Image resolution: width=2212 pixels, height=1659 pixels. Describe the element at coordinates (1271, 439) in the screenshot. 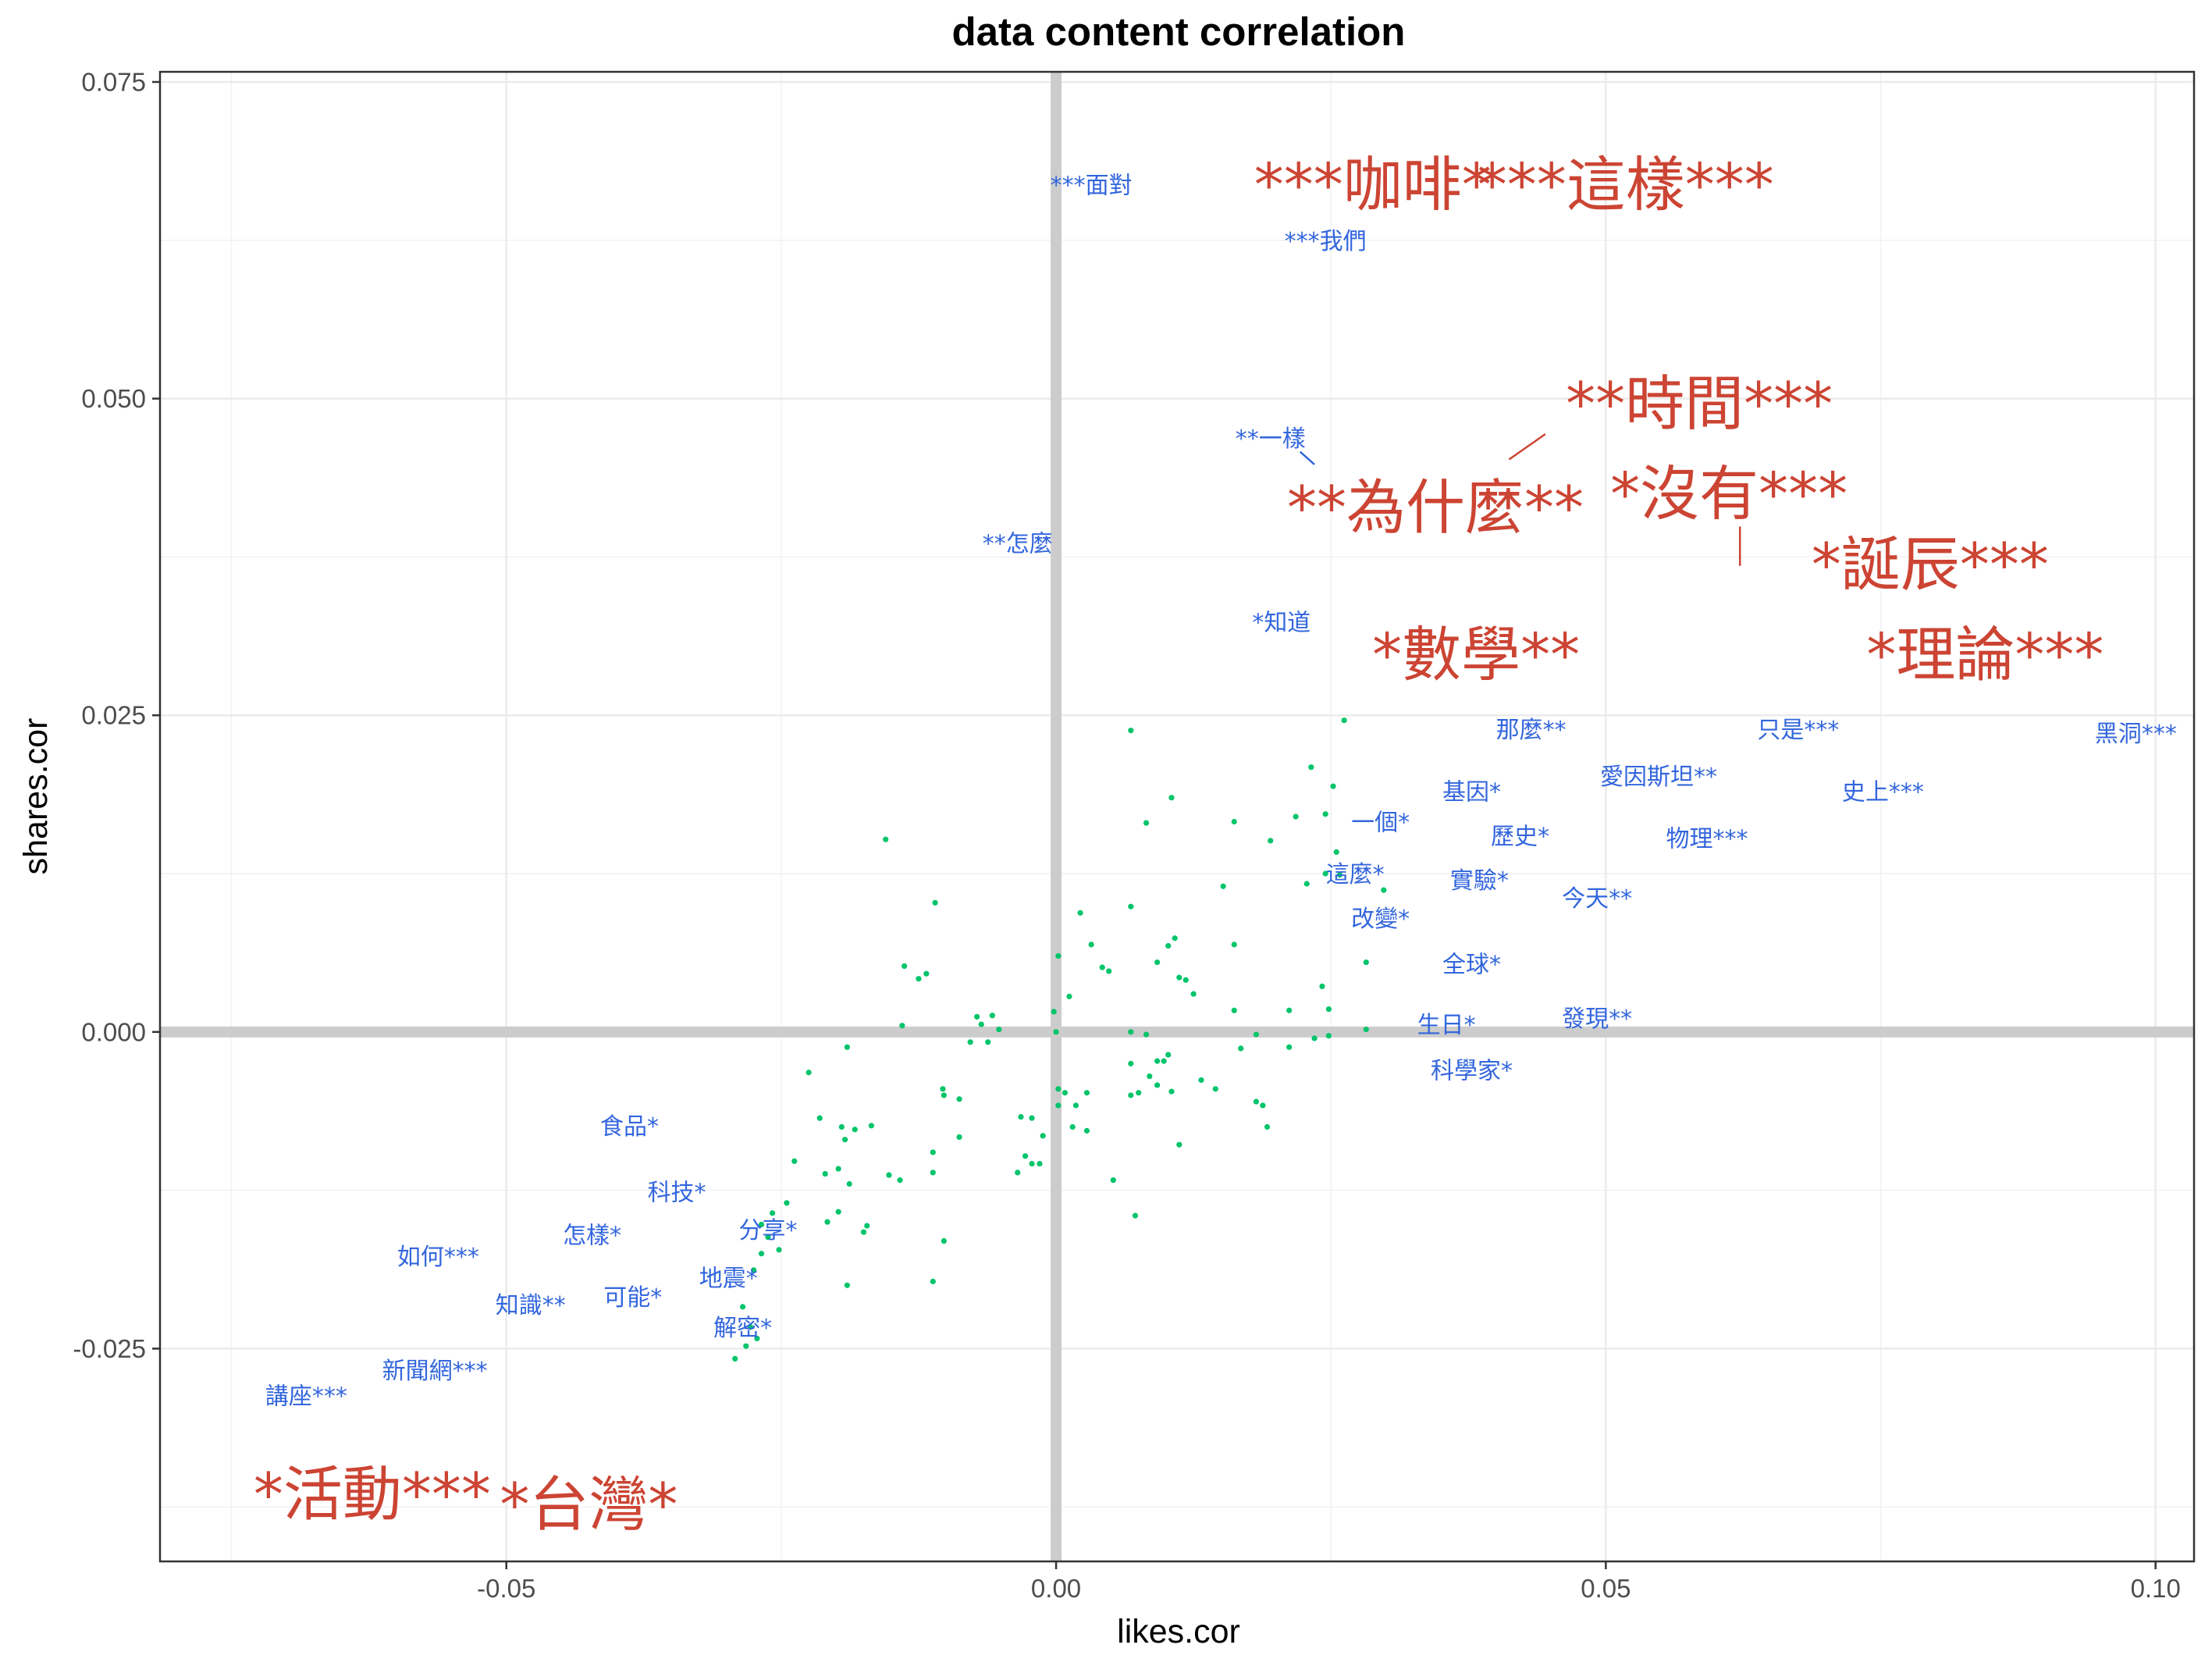

I see `word-label: **一樣` at that location.